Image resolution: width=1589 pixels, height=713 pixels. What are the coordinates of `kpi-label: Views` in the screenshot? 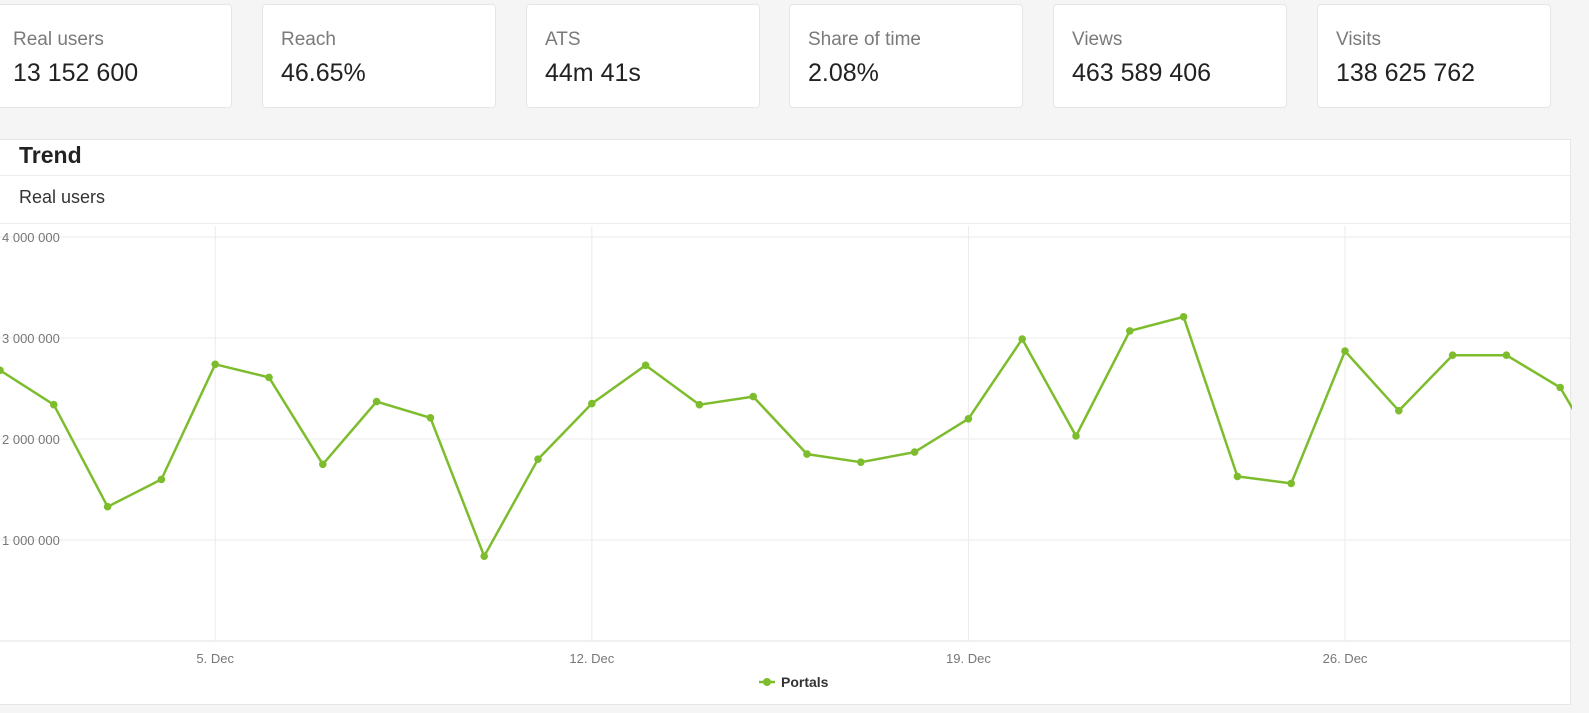 It's located at (1097, 39).